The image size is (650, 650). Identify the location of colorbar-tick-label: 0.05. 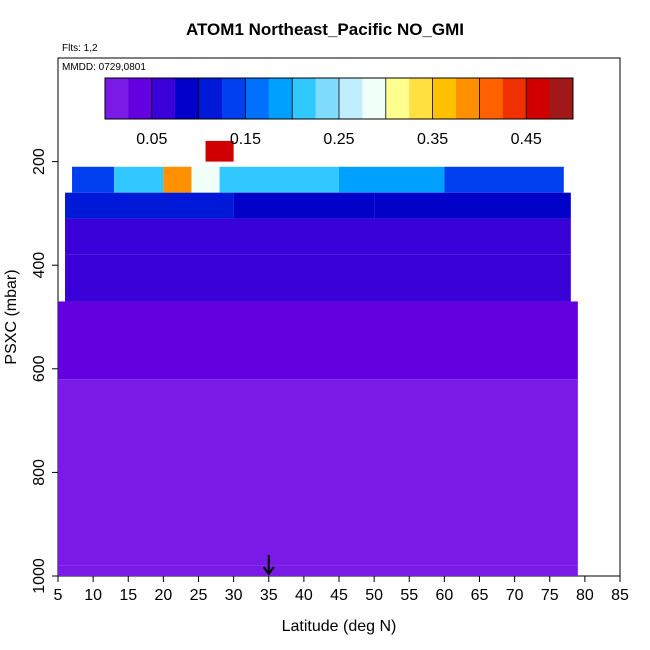
(151, 139).